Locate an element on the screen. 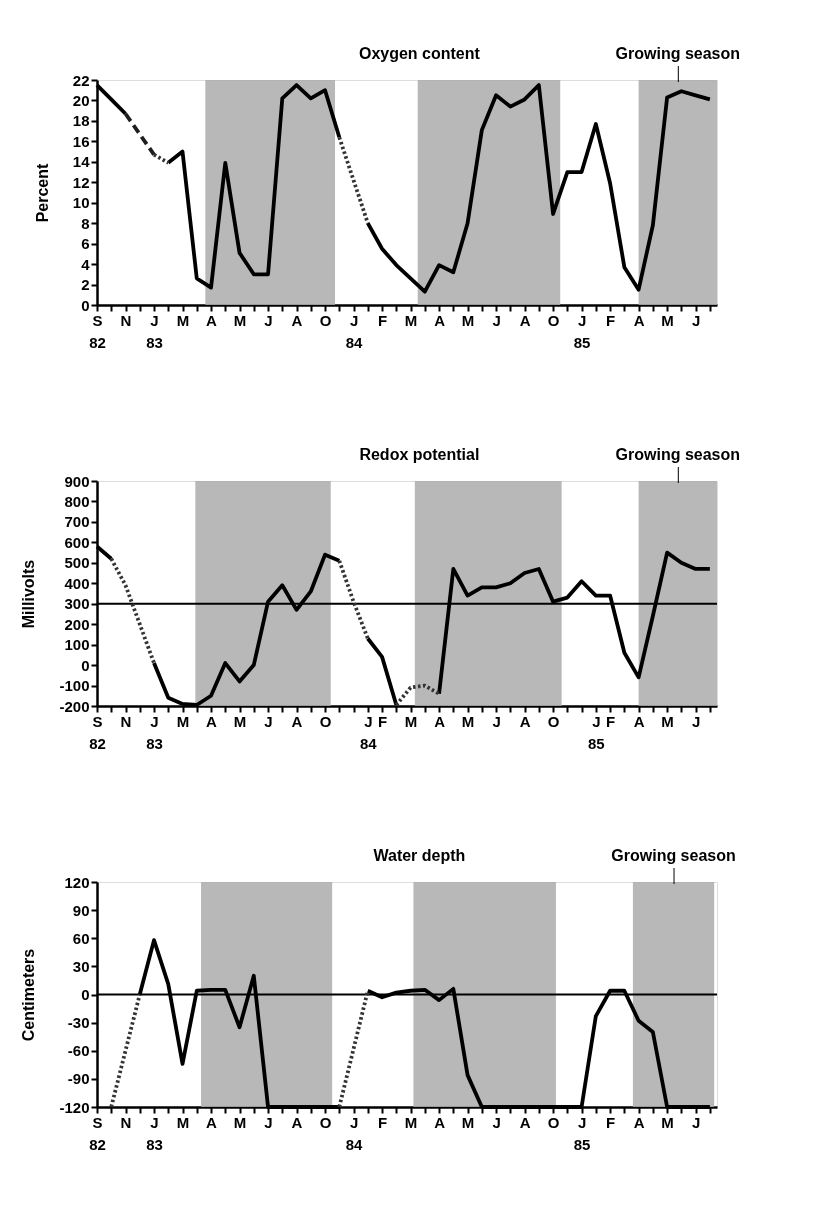  y-tick-label: -60 is located at coordinates (78, 1051).